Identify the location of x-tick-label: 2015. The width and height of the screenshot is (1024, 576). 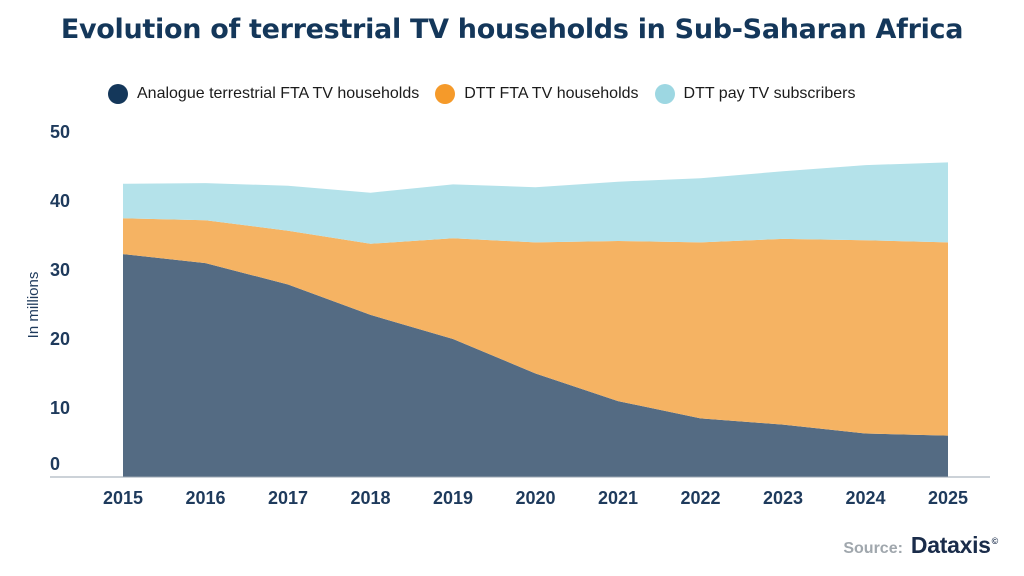
(123, 498).